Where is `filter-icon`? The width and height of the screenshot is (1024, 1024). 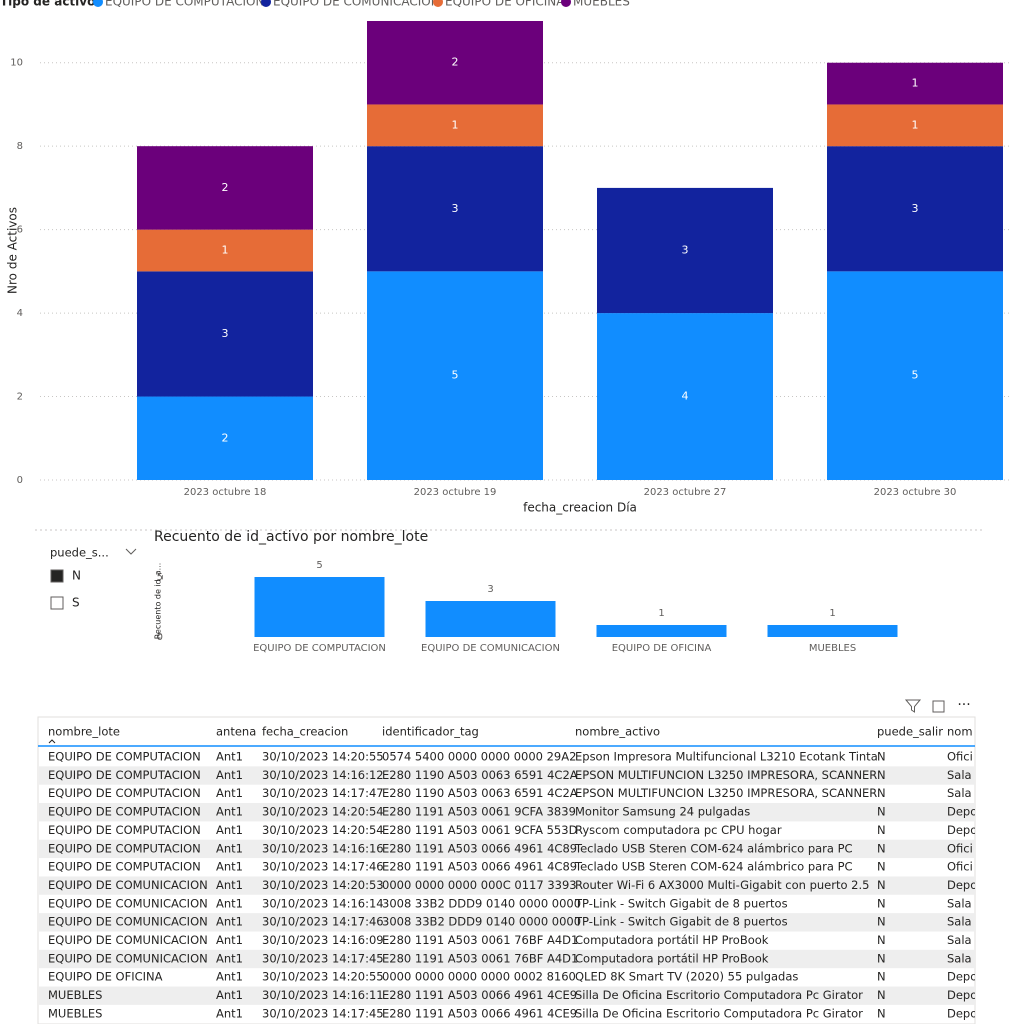
filter-icon is located at coordinates (913, 706).